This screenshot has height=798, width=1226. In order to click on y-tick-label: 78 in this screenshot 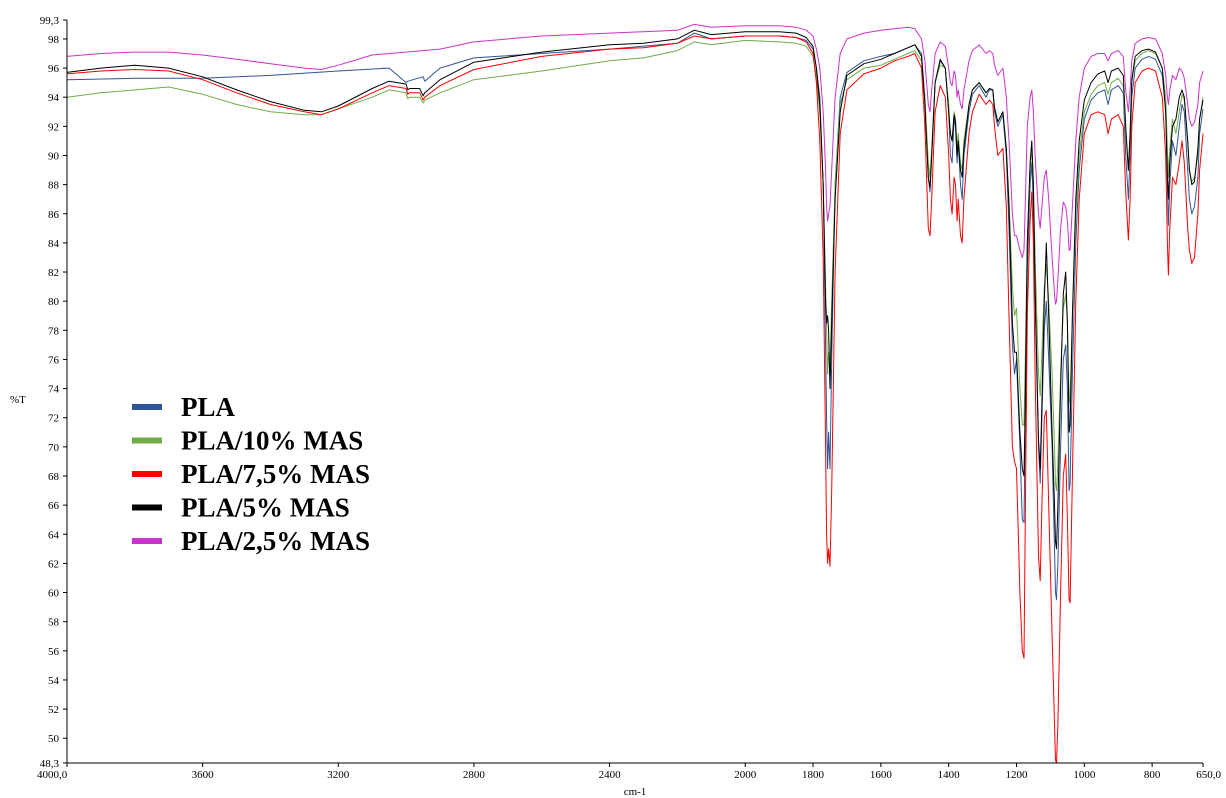, I will do `click(54, 331)`.